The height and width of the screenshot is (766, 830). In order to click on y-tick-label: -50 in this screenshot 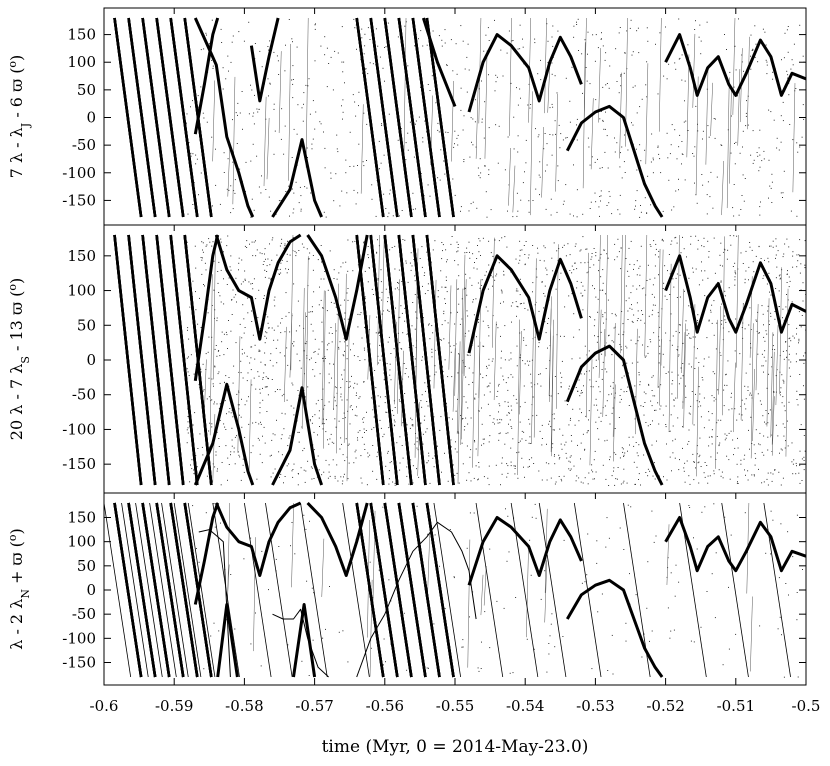, I will do `click(84, 145)`.